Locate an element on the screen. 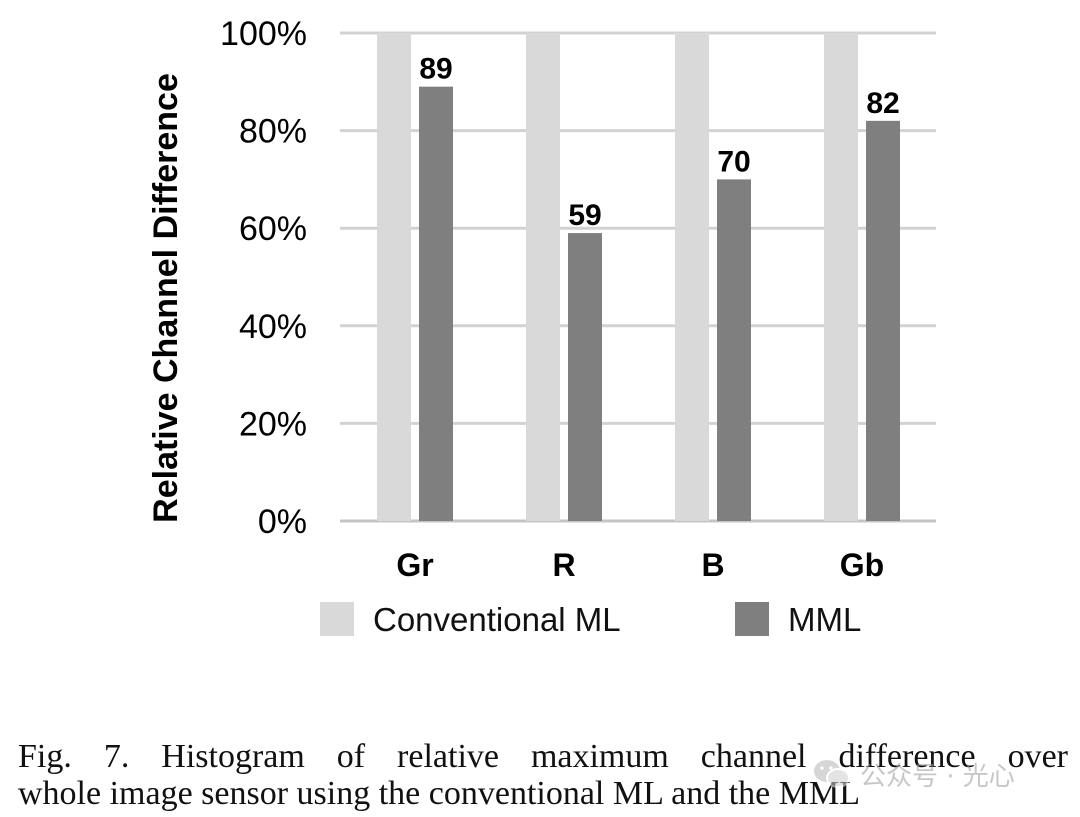 The width and height of the screenshot is (1080, 817). bar-mml-b is located at coordinates (734, 350).